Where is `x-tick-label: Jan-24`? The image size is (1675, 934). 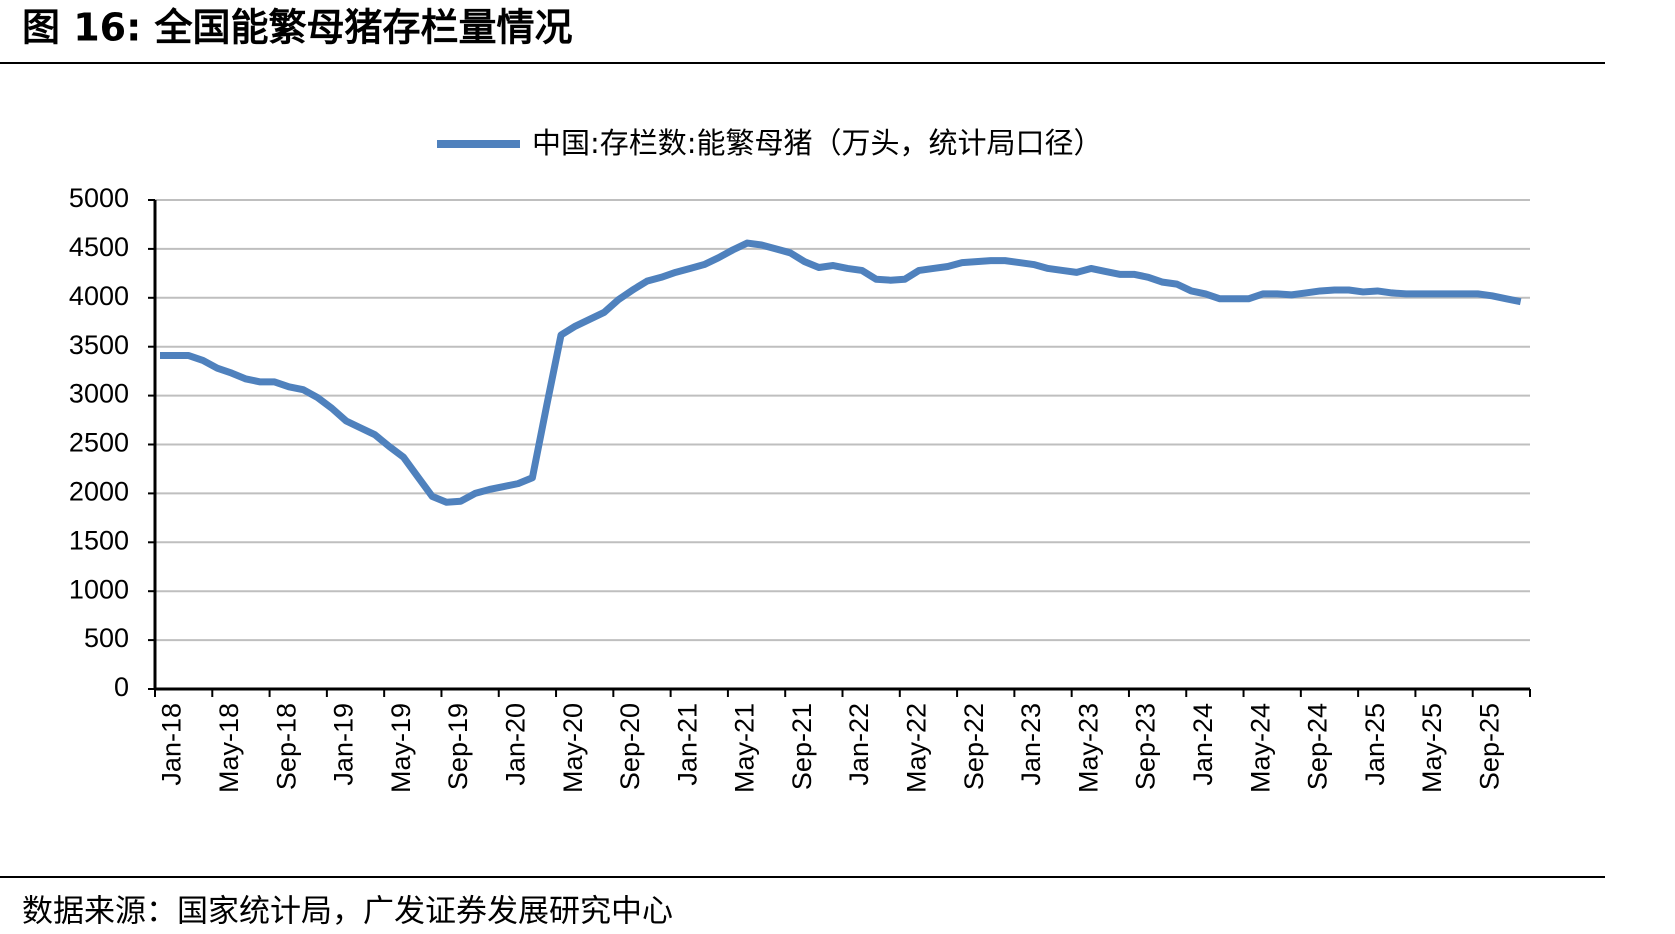
x-tick-label: Jan-24 is located at coordinates (1203, 744).